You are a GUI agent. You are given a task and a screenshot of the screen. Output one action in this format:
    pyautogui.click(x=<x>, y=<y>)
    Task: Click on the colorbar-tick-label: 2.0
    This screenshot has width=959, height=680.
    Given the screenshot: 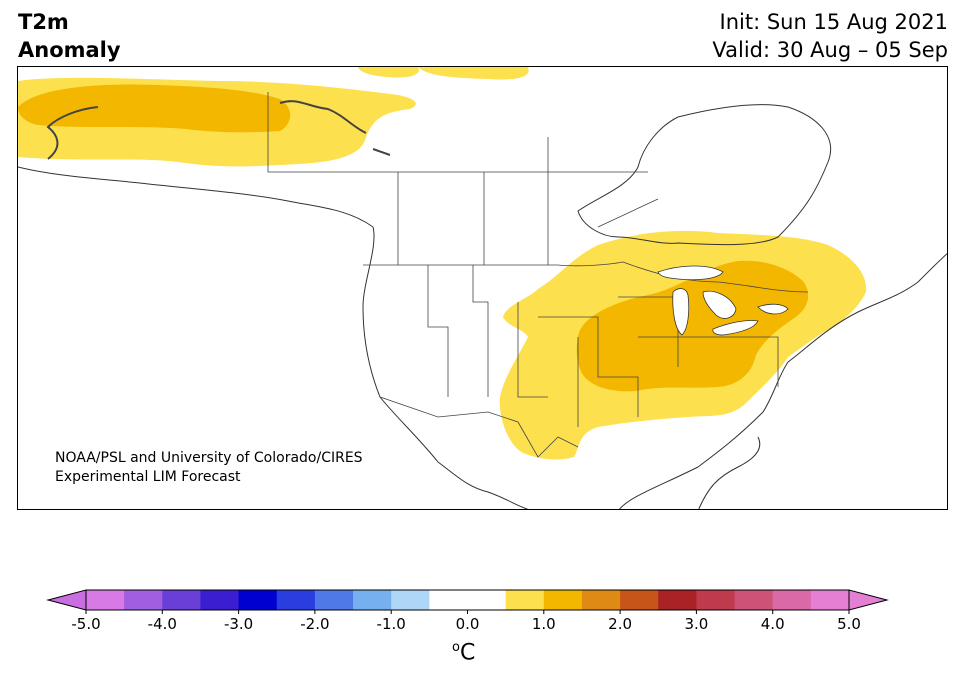 What is the action you would take?
    pyautogui.click(x=620, y=624)
    